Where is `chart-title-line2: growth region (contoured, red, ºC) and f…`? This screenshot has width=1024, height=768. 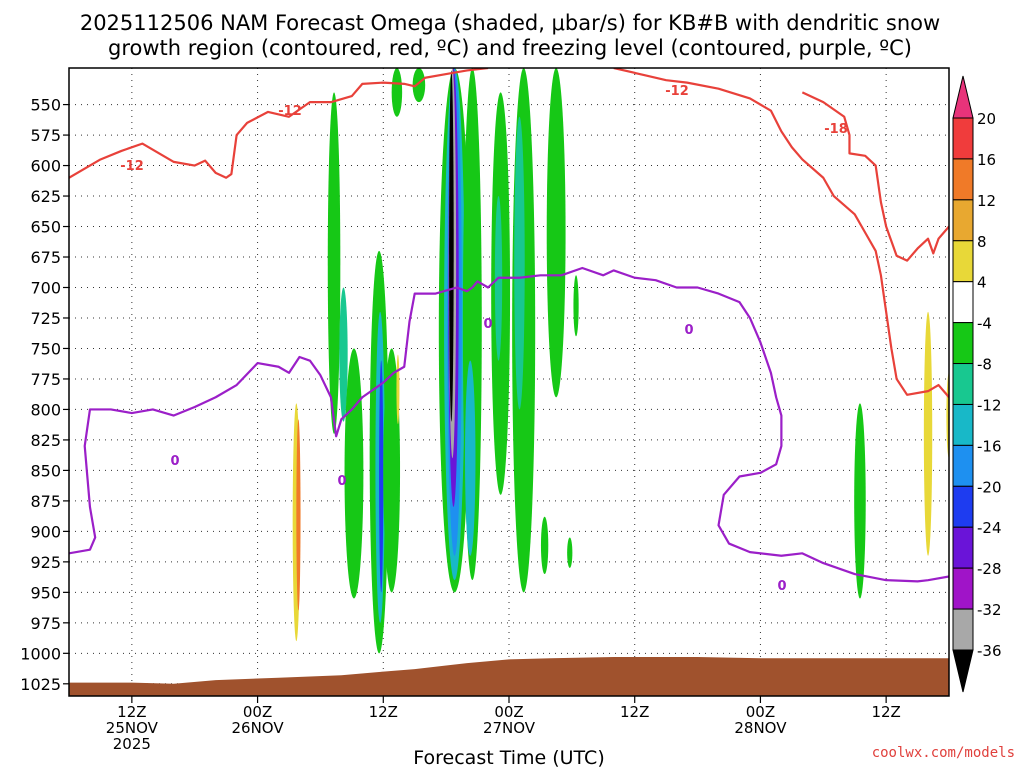 chart-title-line2: growth region (contoured, red, ºC) and f… is located at coordinates (510, 48).